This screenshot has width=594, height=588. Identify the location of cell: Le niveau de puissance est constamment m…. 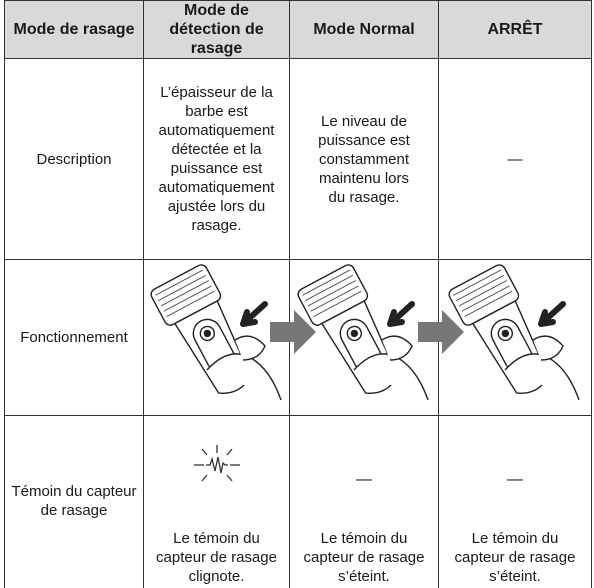
(364, 159).